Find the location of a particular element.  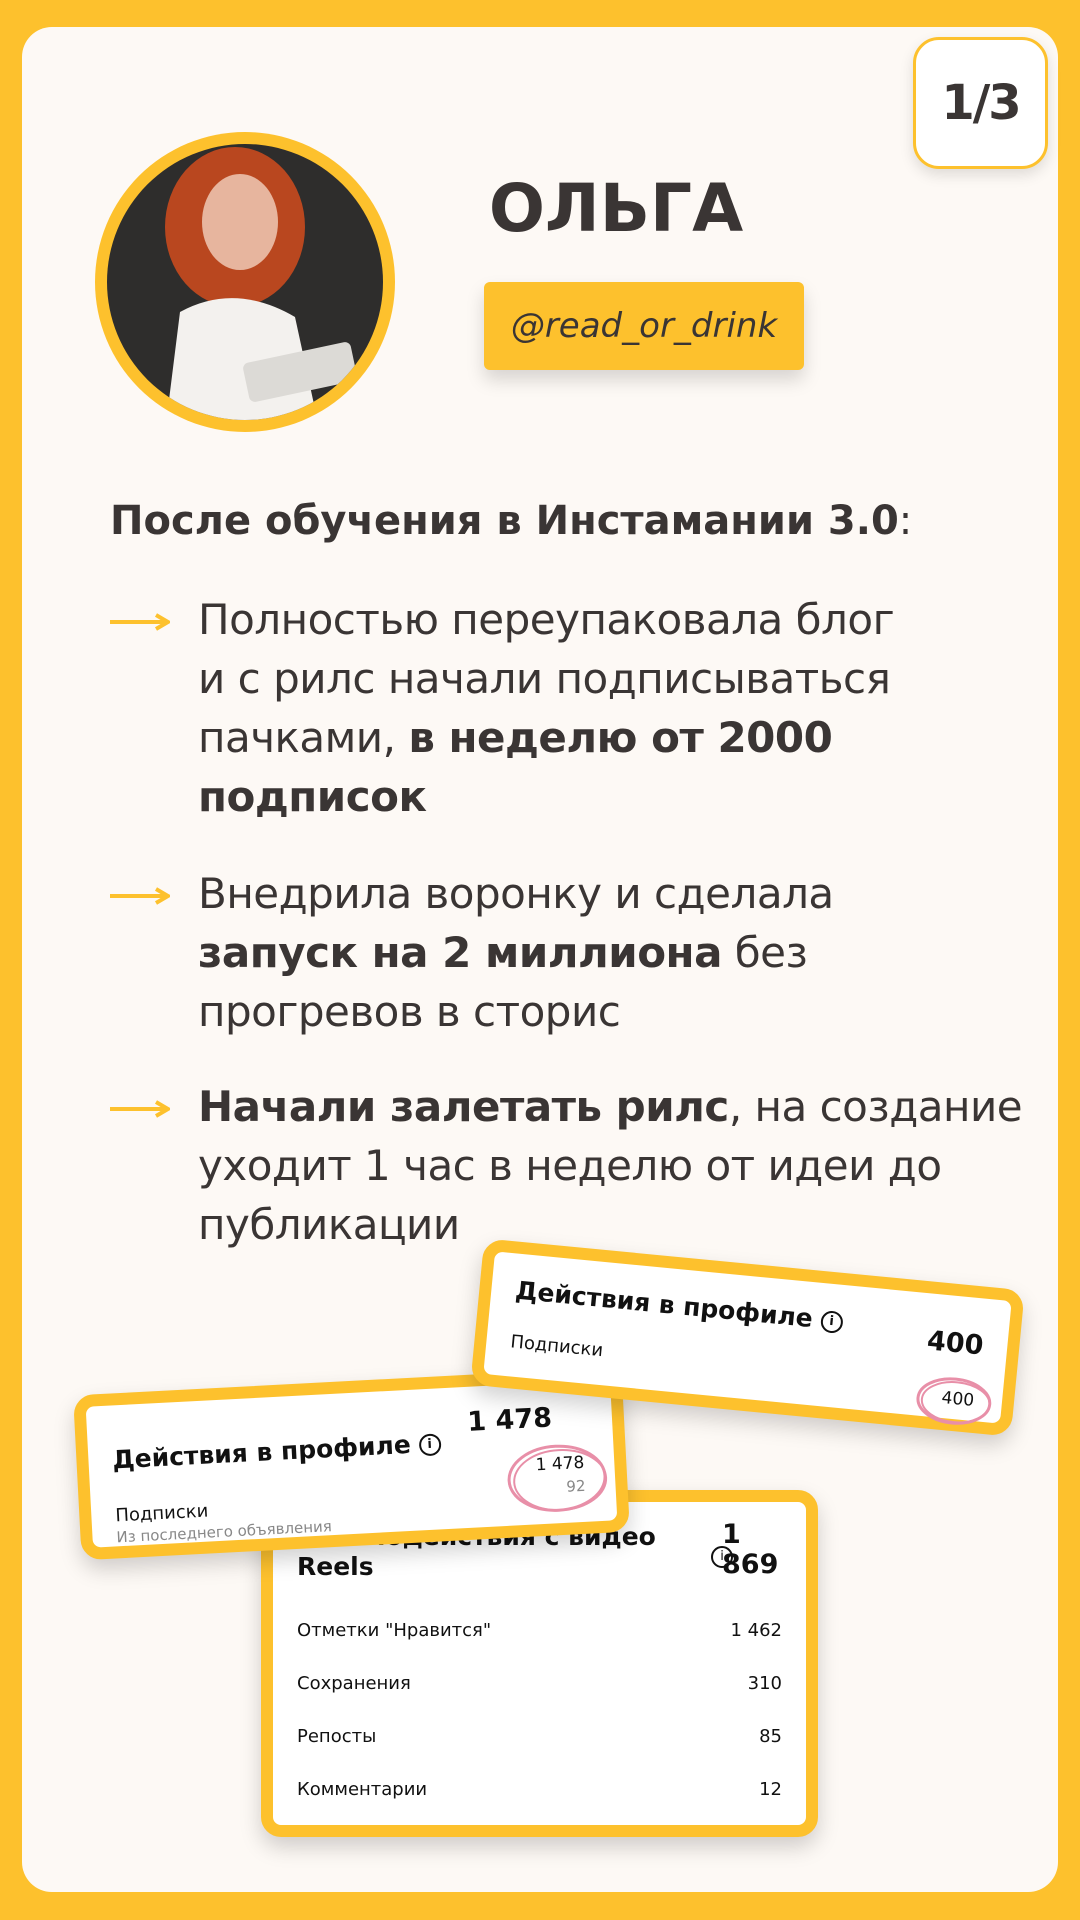

card-value: 1 869 is located at coordinates (750, 1549).